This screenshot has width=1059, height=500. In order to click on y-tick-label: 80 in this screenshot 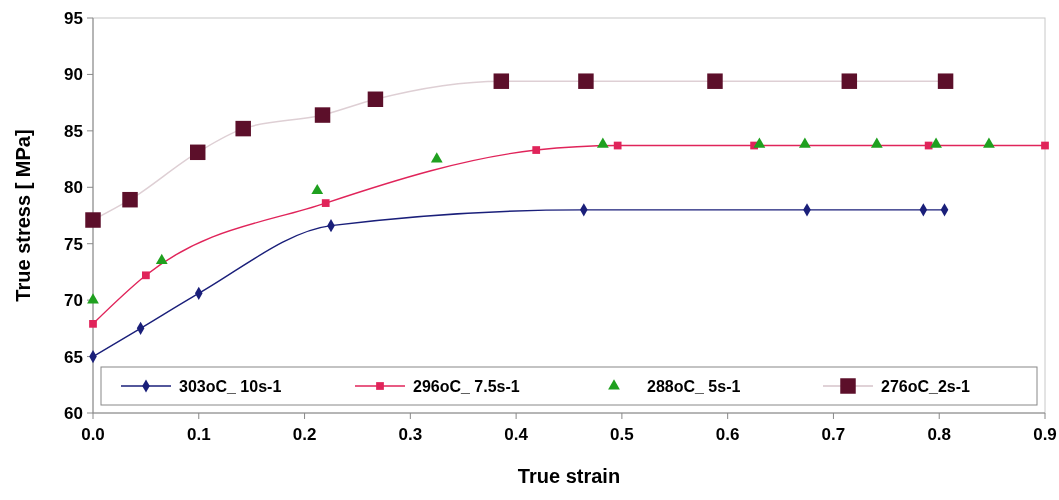, I will do `click(73, 188)`.